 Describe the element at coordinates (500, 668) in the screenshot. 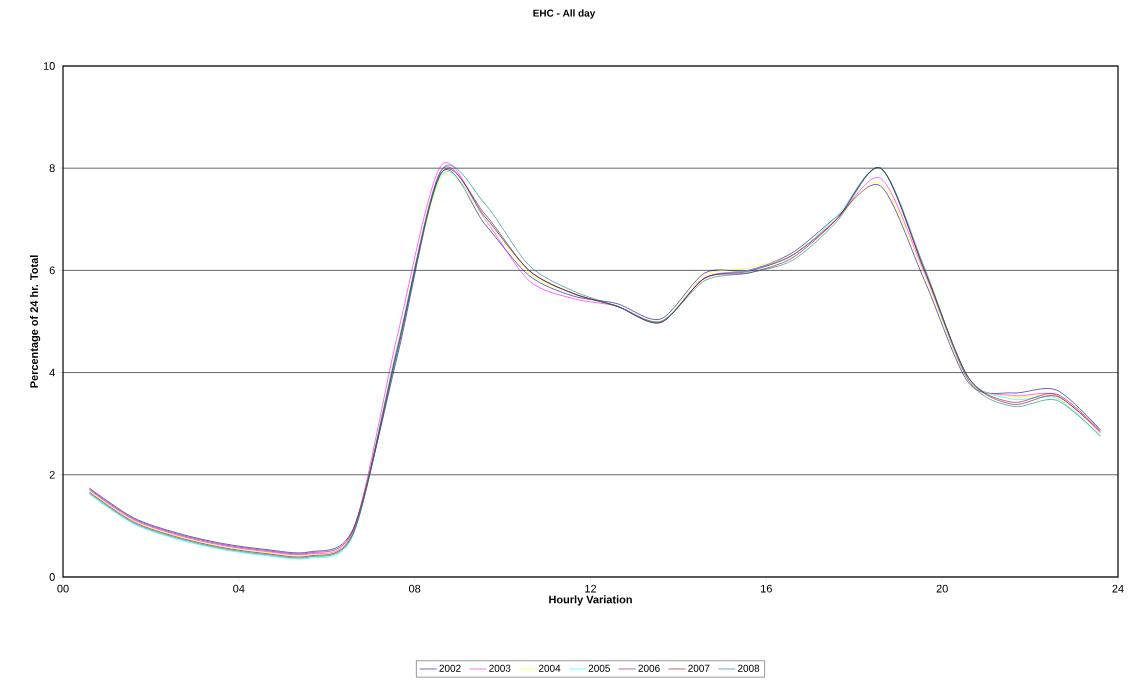

I see `legend-label: 2003` at that location.